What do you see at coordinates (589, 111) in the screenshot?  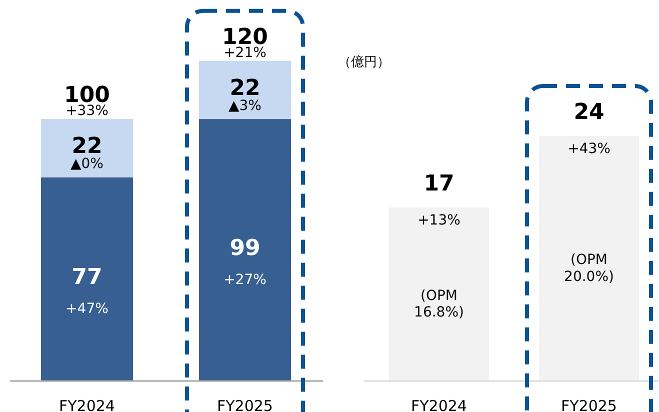 I see `data-label: 24` at bounding box center [589, 111].